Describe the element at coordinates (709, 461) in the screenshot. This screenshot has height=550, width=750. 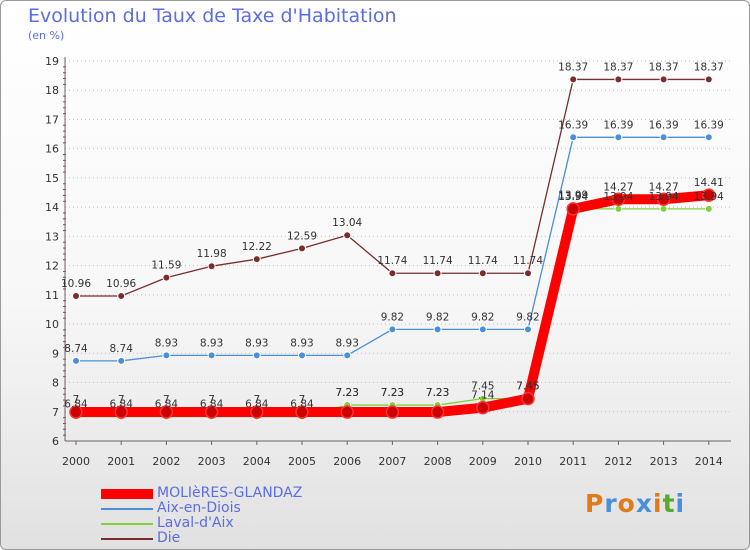
I see `x-tick-label: 2014` at that location.